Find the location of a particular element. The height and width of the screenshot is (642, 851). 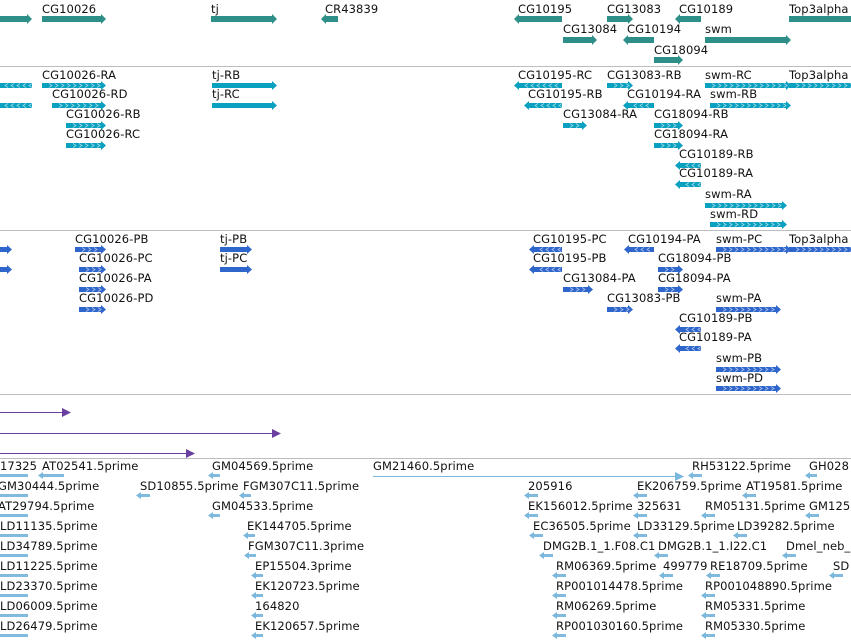

feature-label: RM06269.5prime is located at coordinates (606, 606).